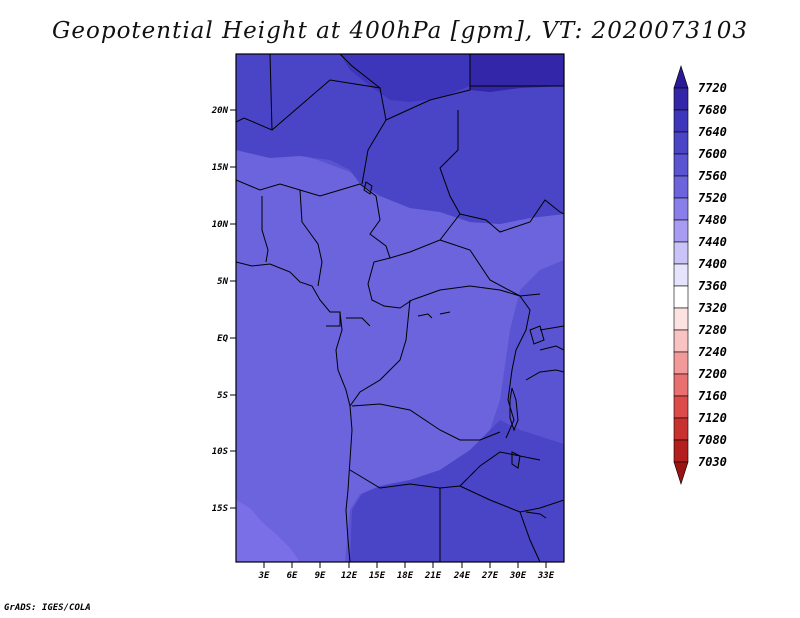 Image resolution: width=800 pixels, height=618 pixels. I want to click on lon-tick-24E: 24E, so click(462, 571).